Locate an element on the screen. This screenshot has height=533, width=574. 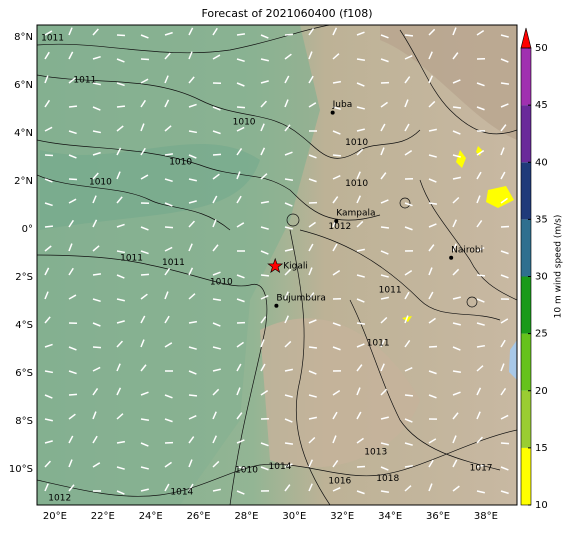
x-tick-label: 22°E is located at coordinates (103, 516).